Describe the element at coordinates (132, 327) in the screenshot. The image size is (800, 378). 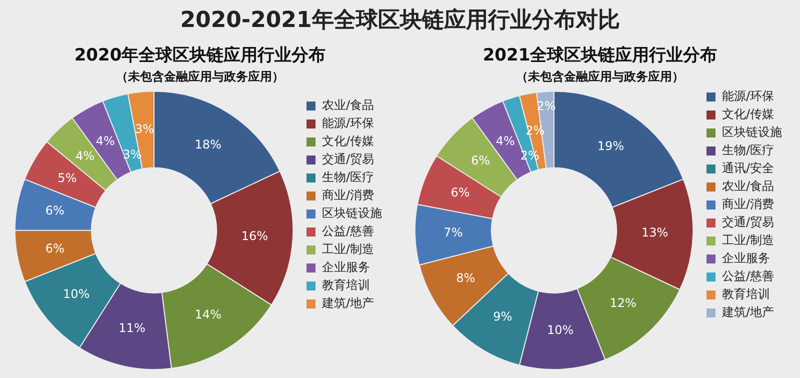
I see `data-label: 11%` at that location.